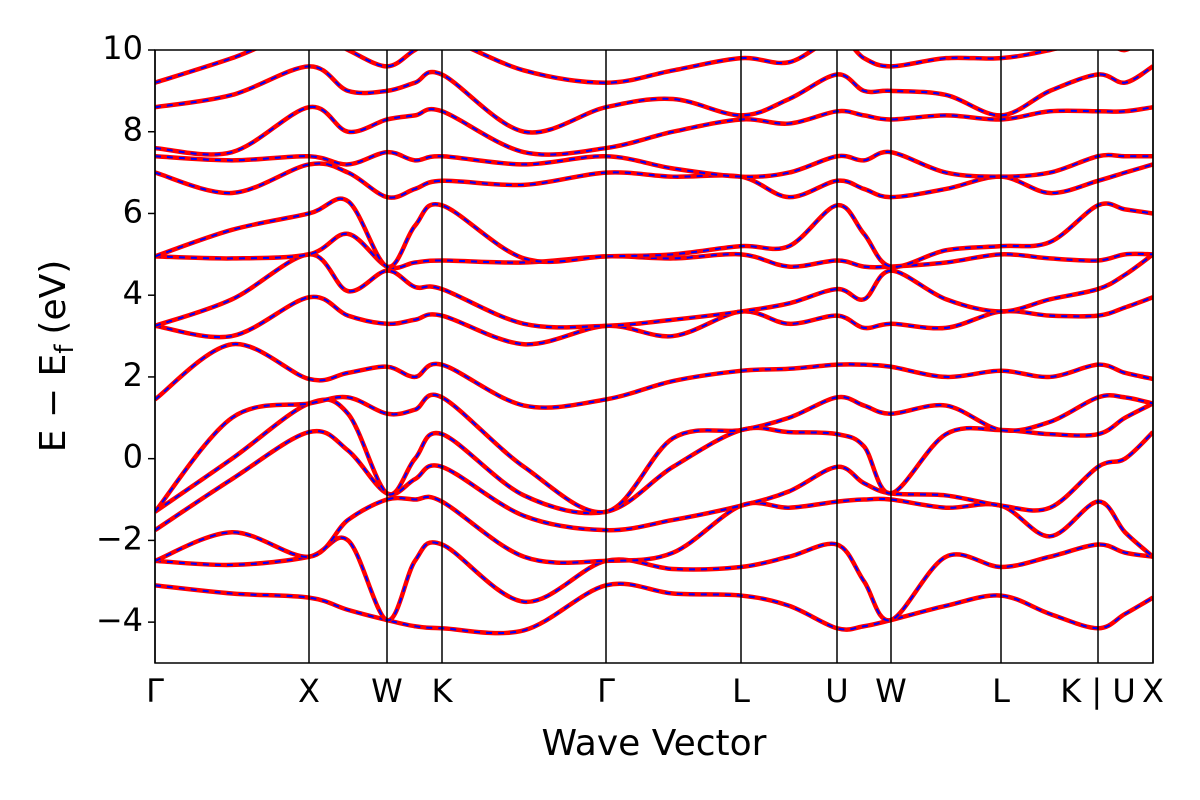 The height and width of the screenshot is (800, 1200). What do you see at coordinates (122, 48) in the screenshot?
I see `y-tick-label: 10` at bounding box center [122, 48].